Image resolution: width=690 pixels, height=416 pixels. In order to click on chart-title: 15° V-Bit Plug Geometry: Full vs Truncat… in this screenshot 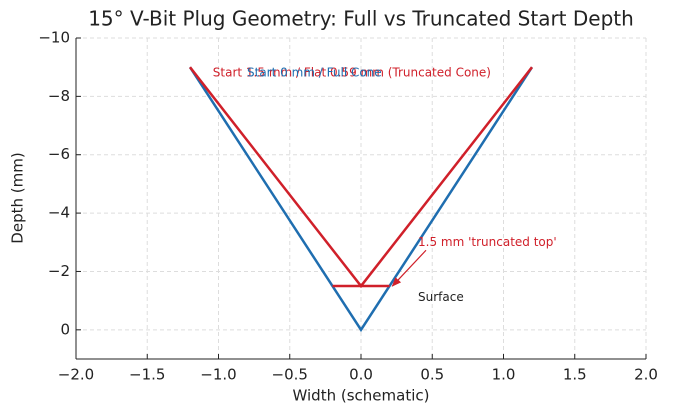, I will do `click(361, 19)`.